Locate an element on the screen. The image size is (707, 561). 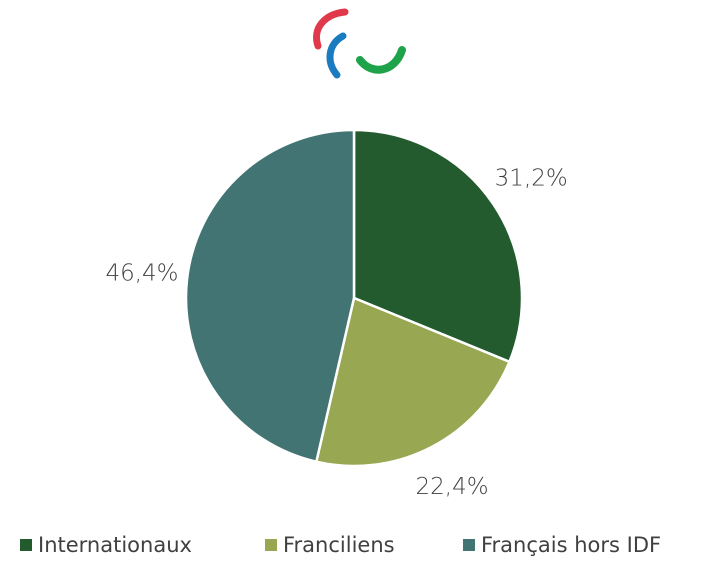
legend-label: Français hors IDF is located at coordinates (571, 545).